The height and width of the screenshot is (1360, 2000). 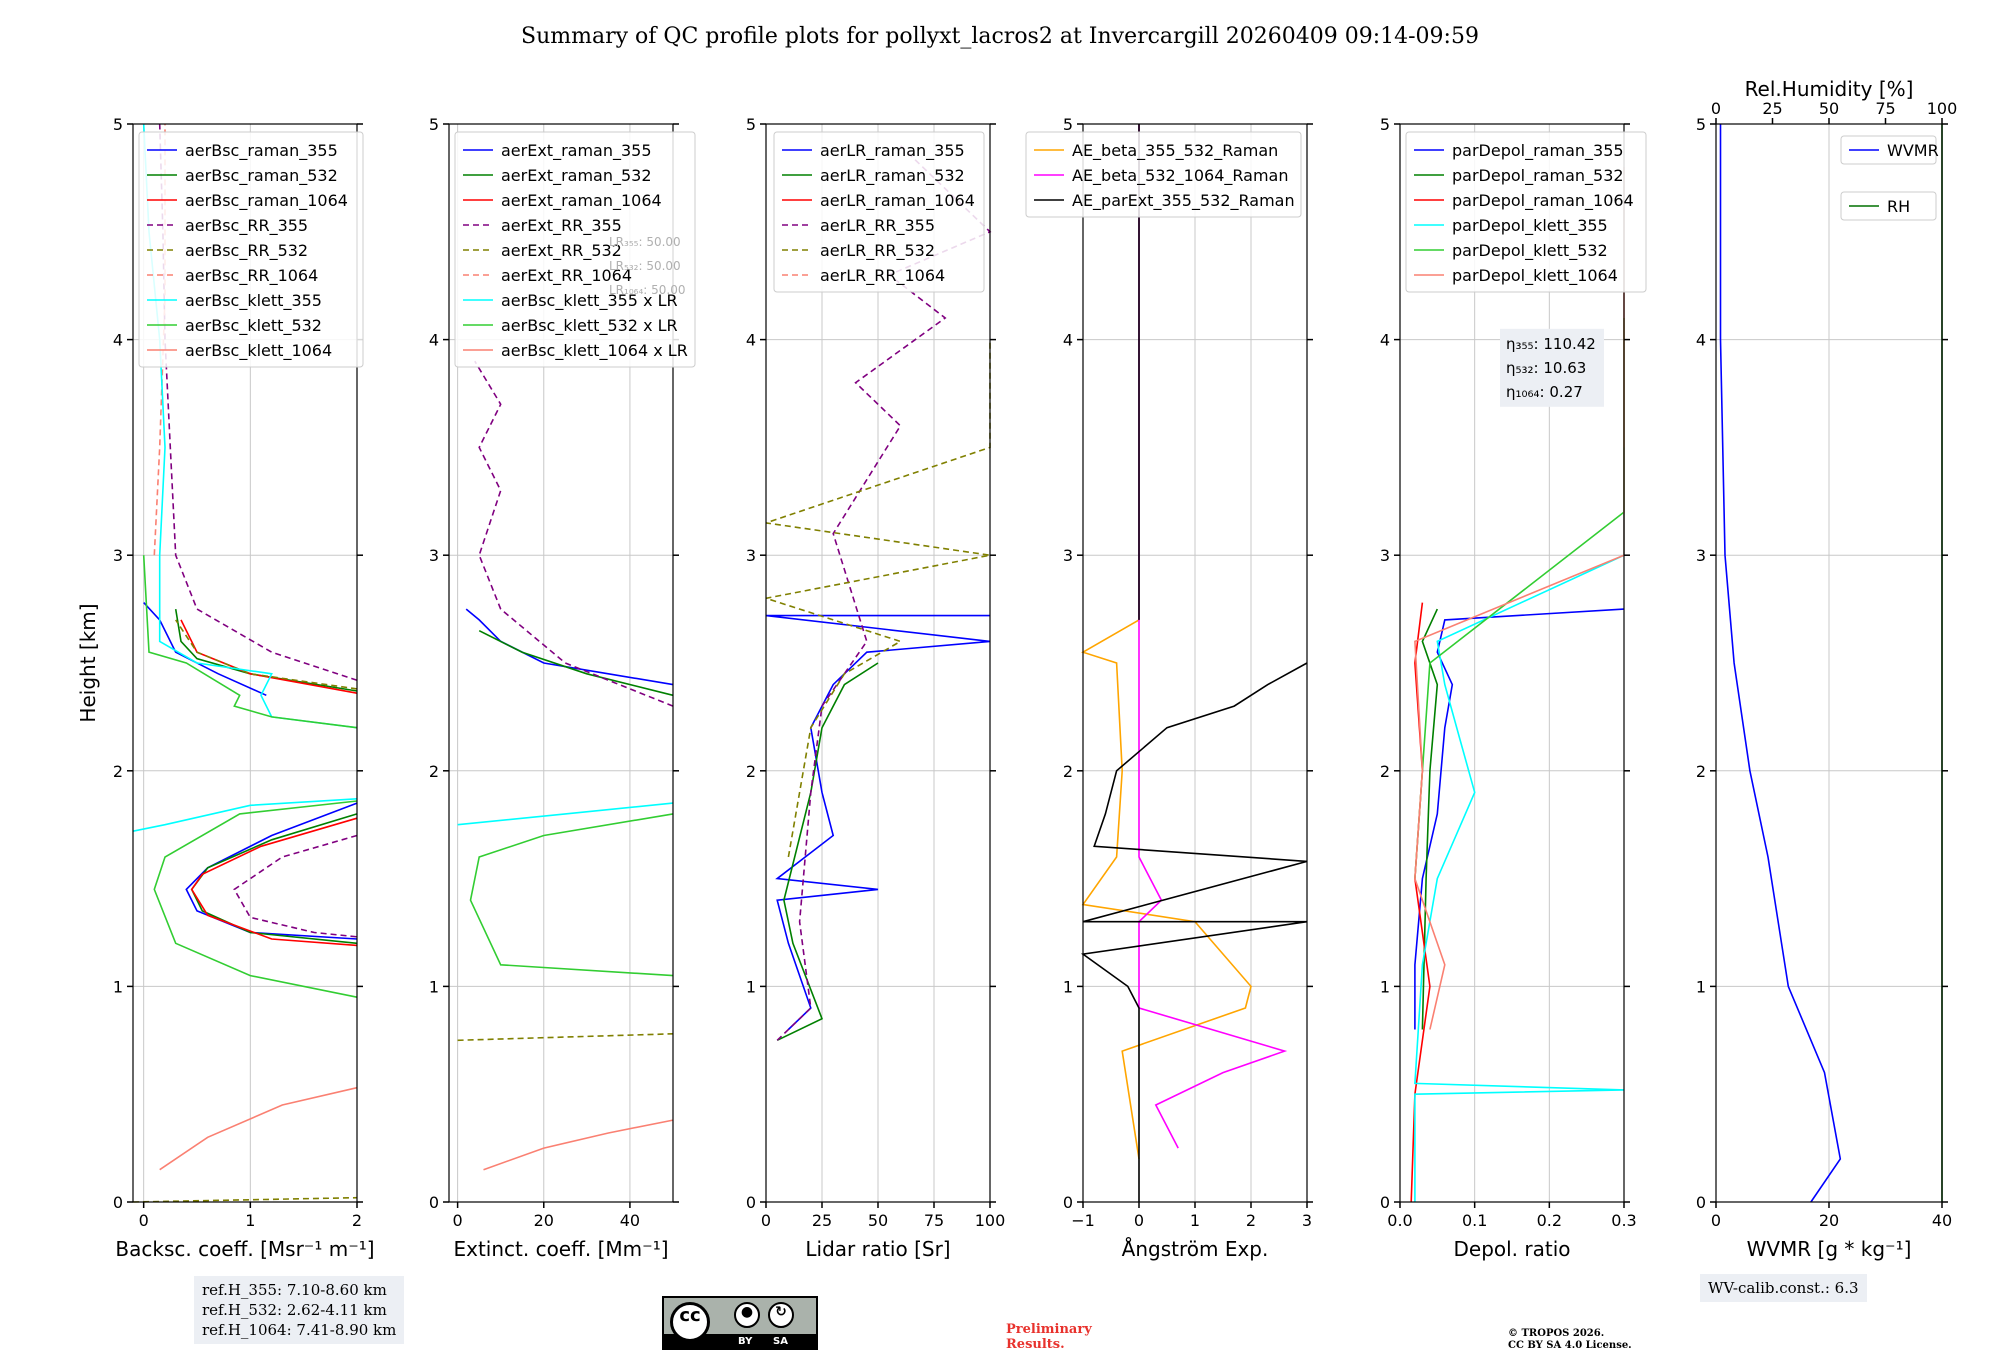 What do you see at coordinates (892, 176) in the screenshot?
I see `legend-label: aerLR_raman_532` at bounding box center [892, 176].